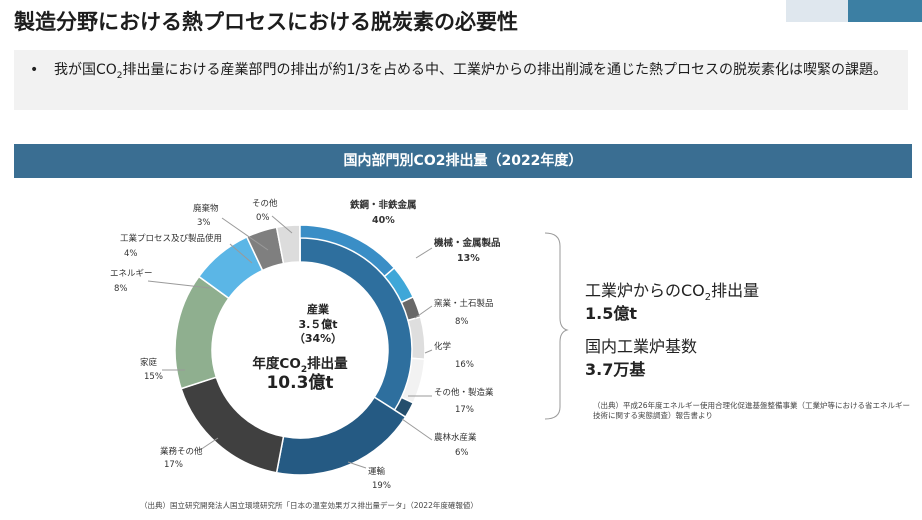 The height and width of the screenshot is (520, 922). Describe the element at coordinates (468, 258) in the screenshot. I see `label-pct-2: 13%` at that location.